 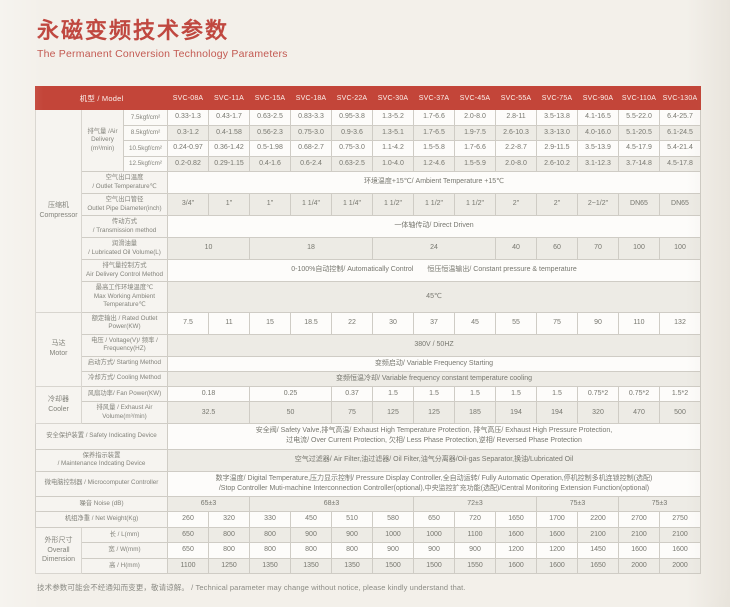 I want to click on value-cell: 1250, so click(x=229, y=566).